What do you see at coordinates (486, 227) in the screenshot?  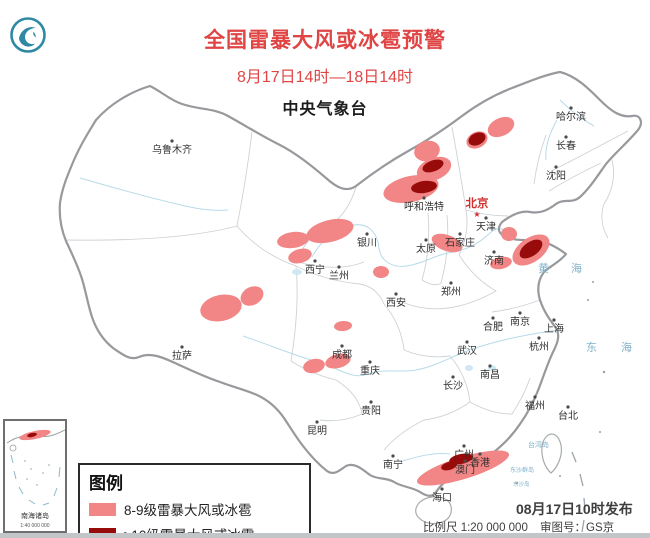 I see `city-label: 天津` at bounding box center [486, 227].